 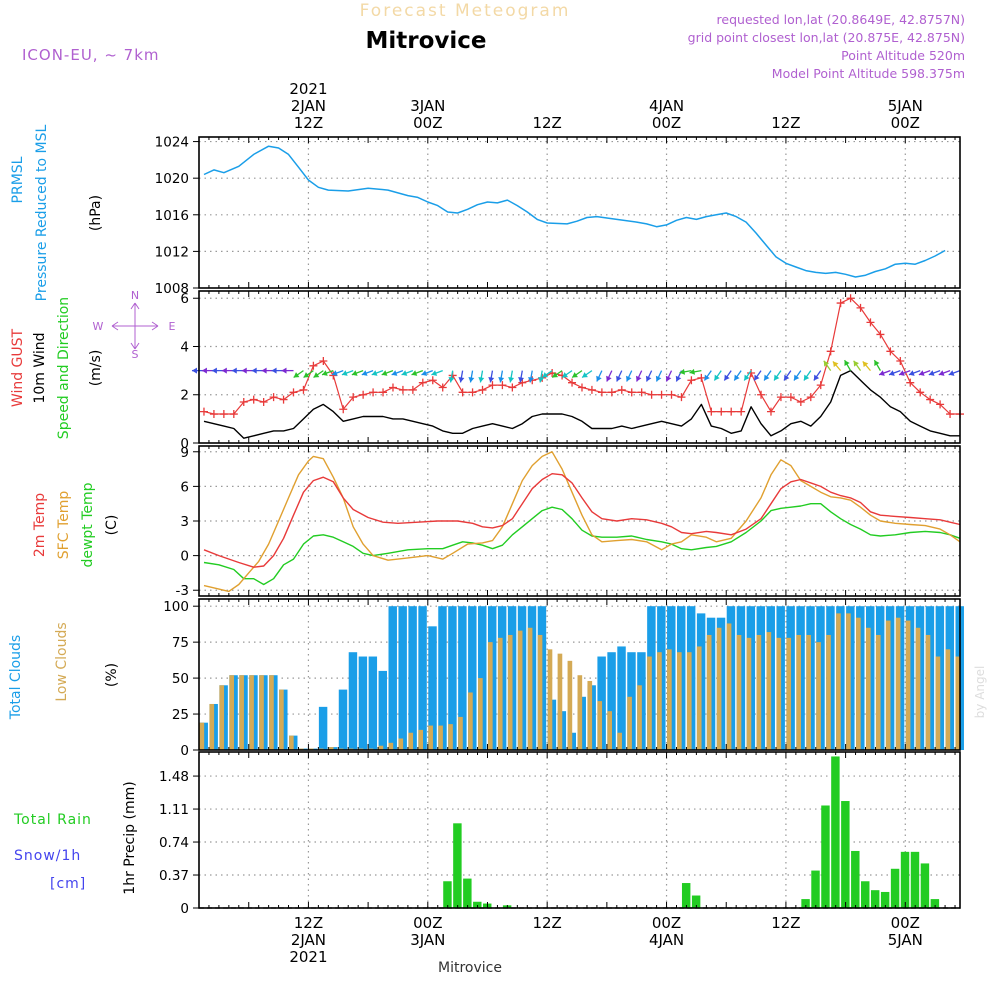 I want to click on y-tick-label: 3, so click(x=184, y=522).